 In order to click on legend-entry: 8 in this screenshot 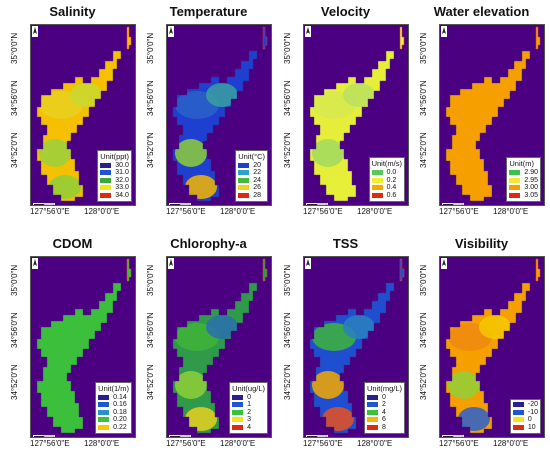, I will do `click(384, 427)`.